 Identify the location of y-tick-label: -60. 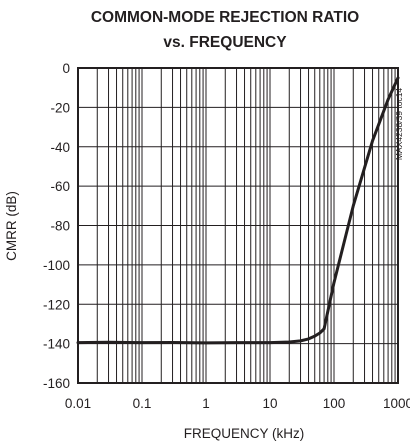
(60, 186).